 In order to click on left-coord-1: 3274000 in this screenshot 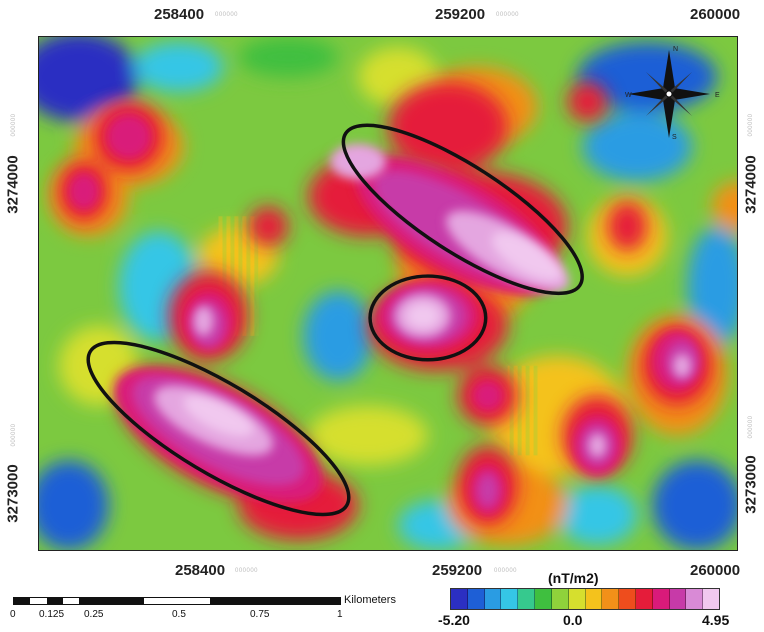, I will do `click(13, 184)`.